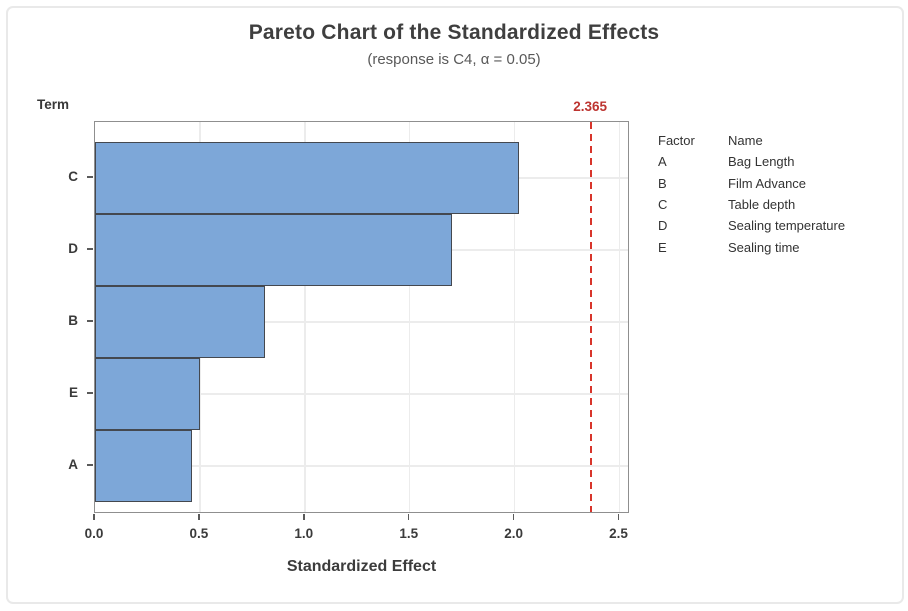  I want to click on x-axis-title: Standardized Effect, so click(361, 566).